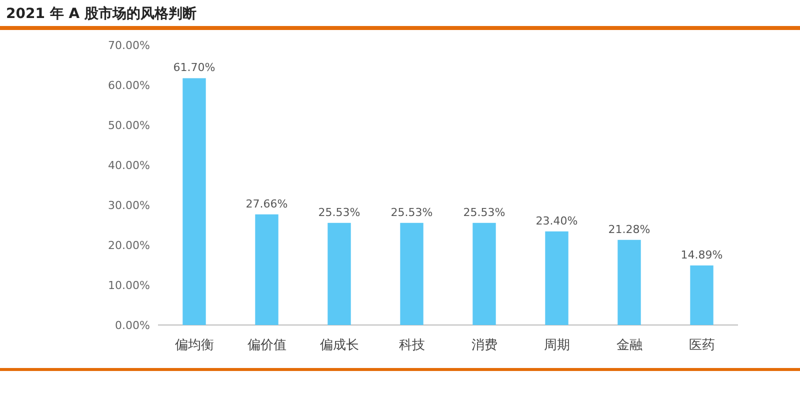 The image size is (800, 396). What do you see at coordinates (701, 345) in the screenshot?
I see `x-tick-label: 医药` at bounding box center [701, 345].